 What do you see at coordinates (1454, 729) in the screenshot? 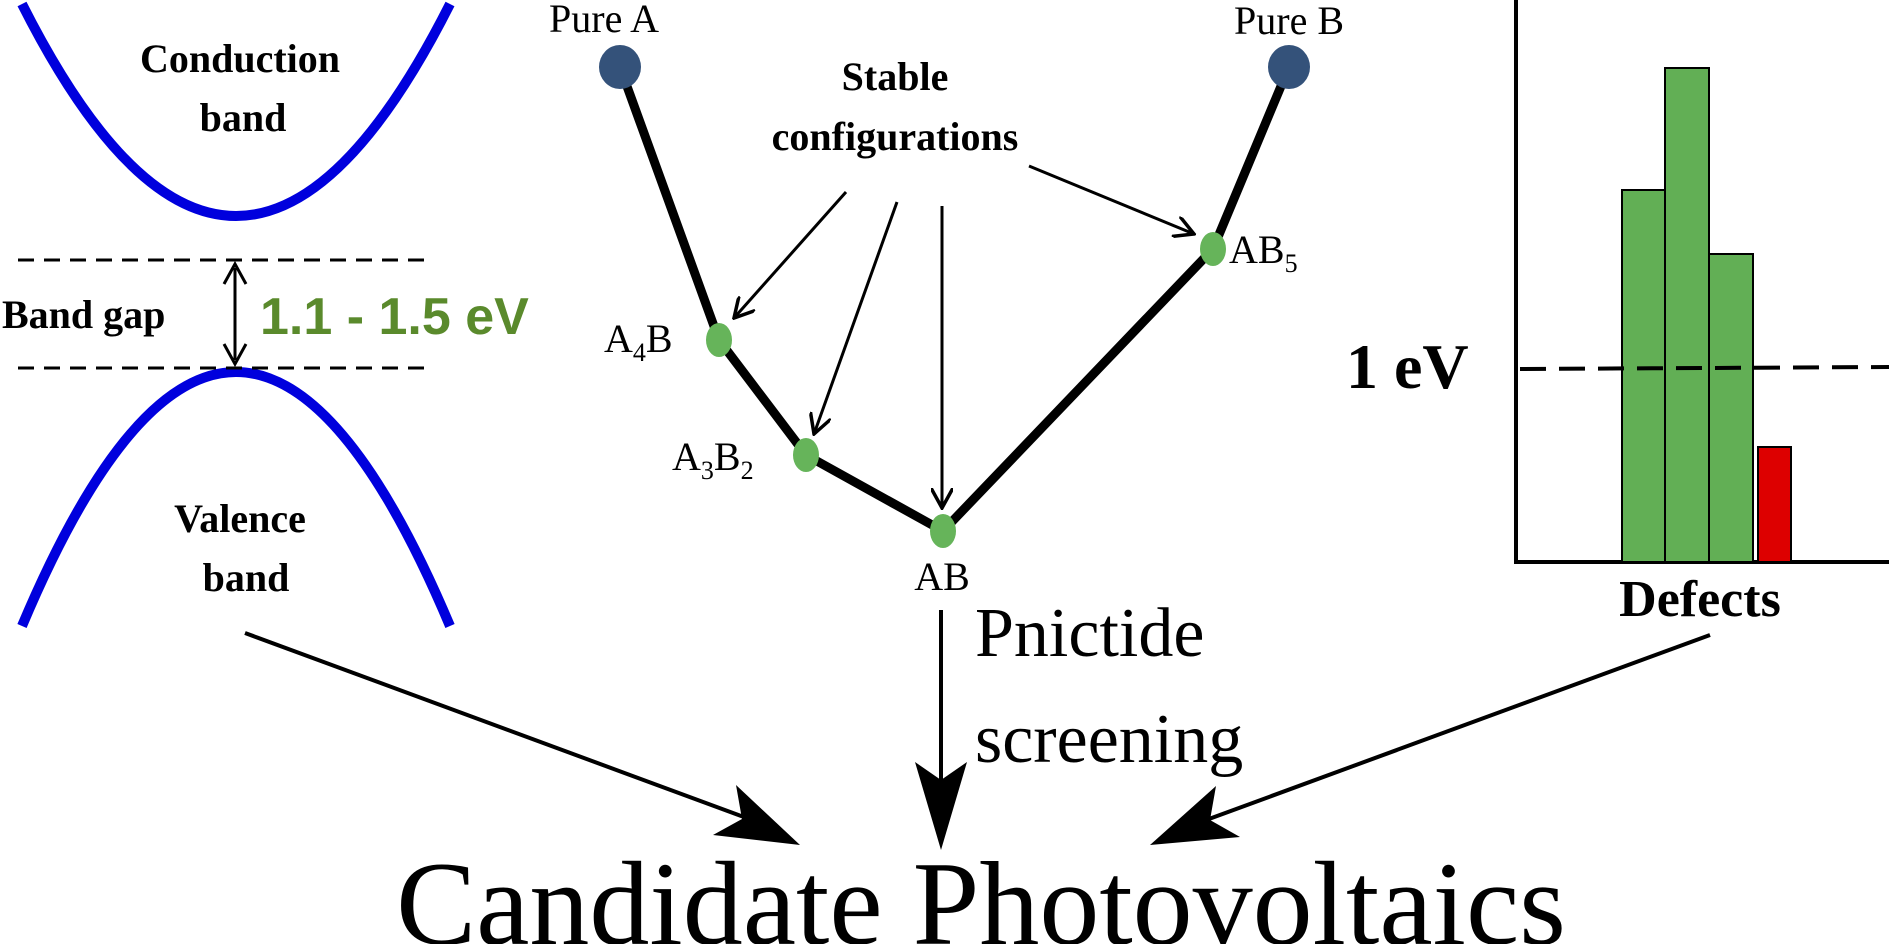
I see `defects-to-result-arrow` at bounding box center [1454, 729].